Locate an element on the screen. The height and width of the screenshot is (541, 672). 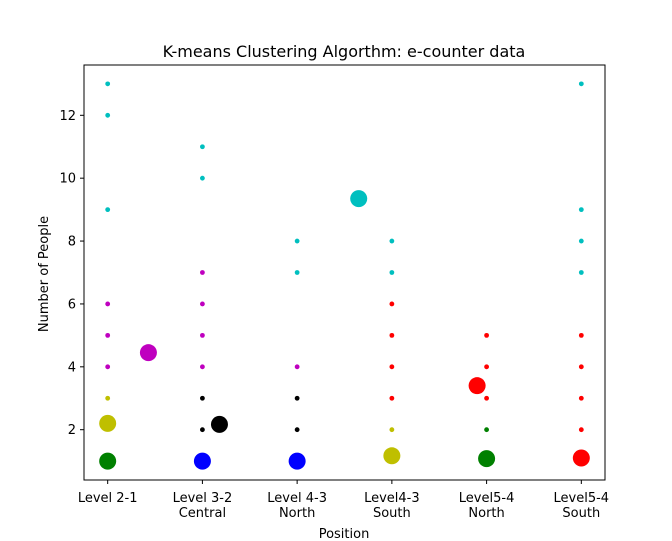
x-tick-label: Central is located at coordinates (202, 513).